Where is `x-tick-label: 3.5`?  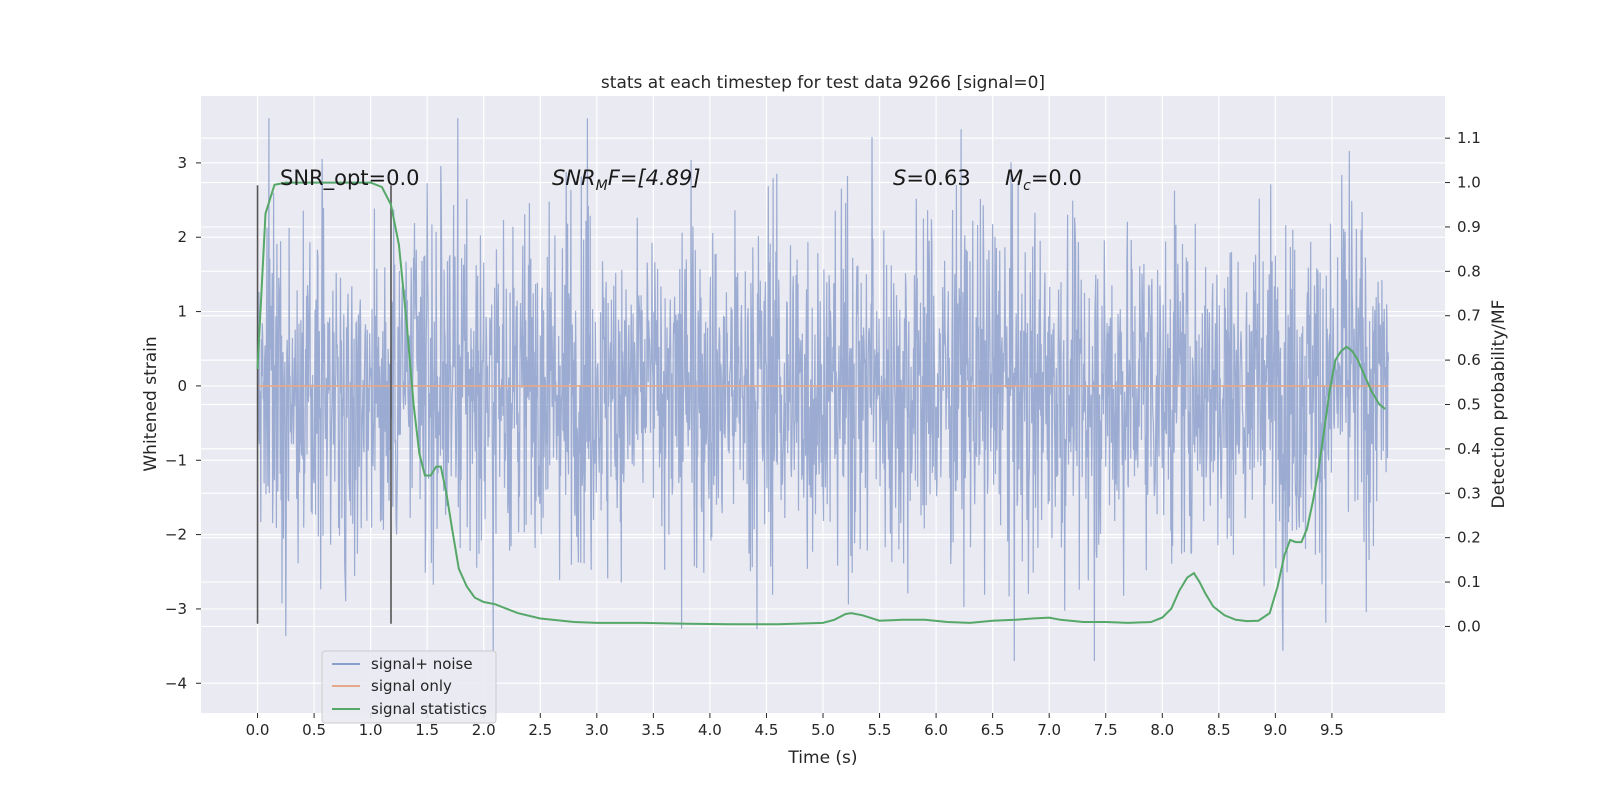
x-tick-label: 3.5 is located at coordinates (653, 730).